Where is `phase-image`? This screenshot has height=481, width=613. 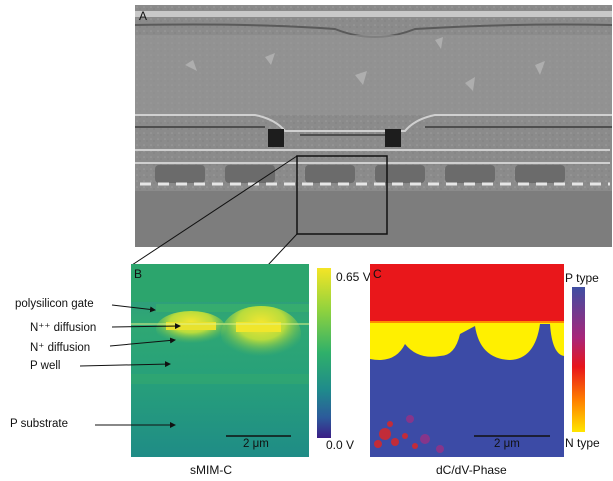 phase-image is located at coordinates (467, 360).